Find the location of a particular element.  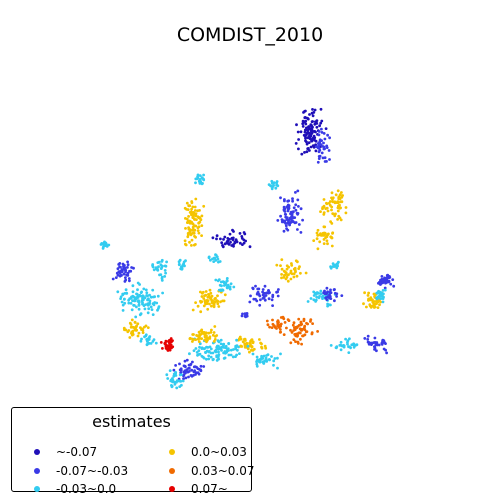

legend-label: -0.07~-0.03 is located at coordinates (92, 471).